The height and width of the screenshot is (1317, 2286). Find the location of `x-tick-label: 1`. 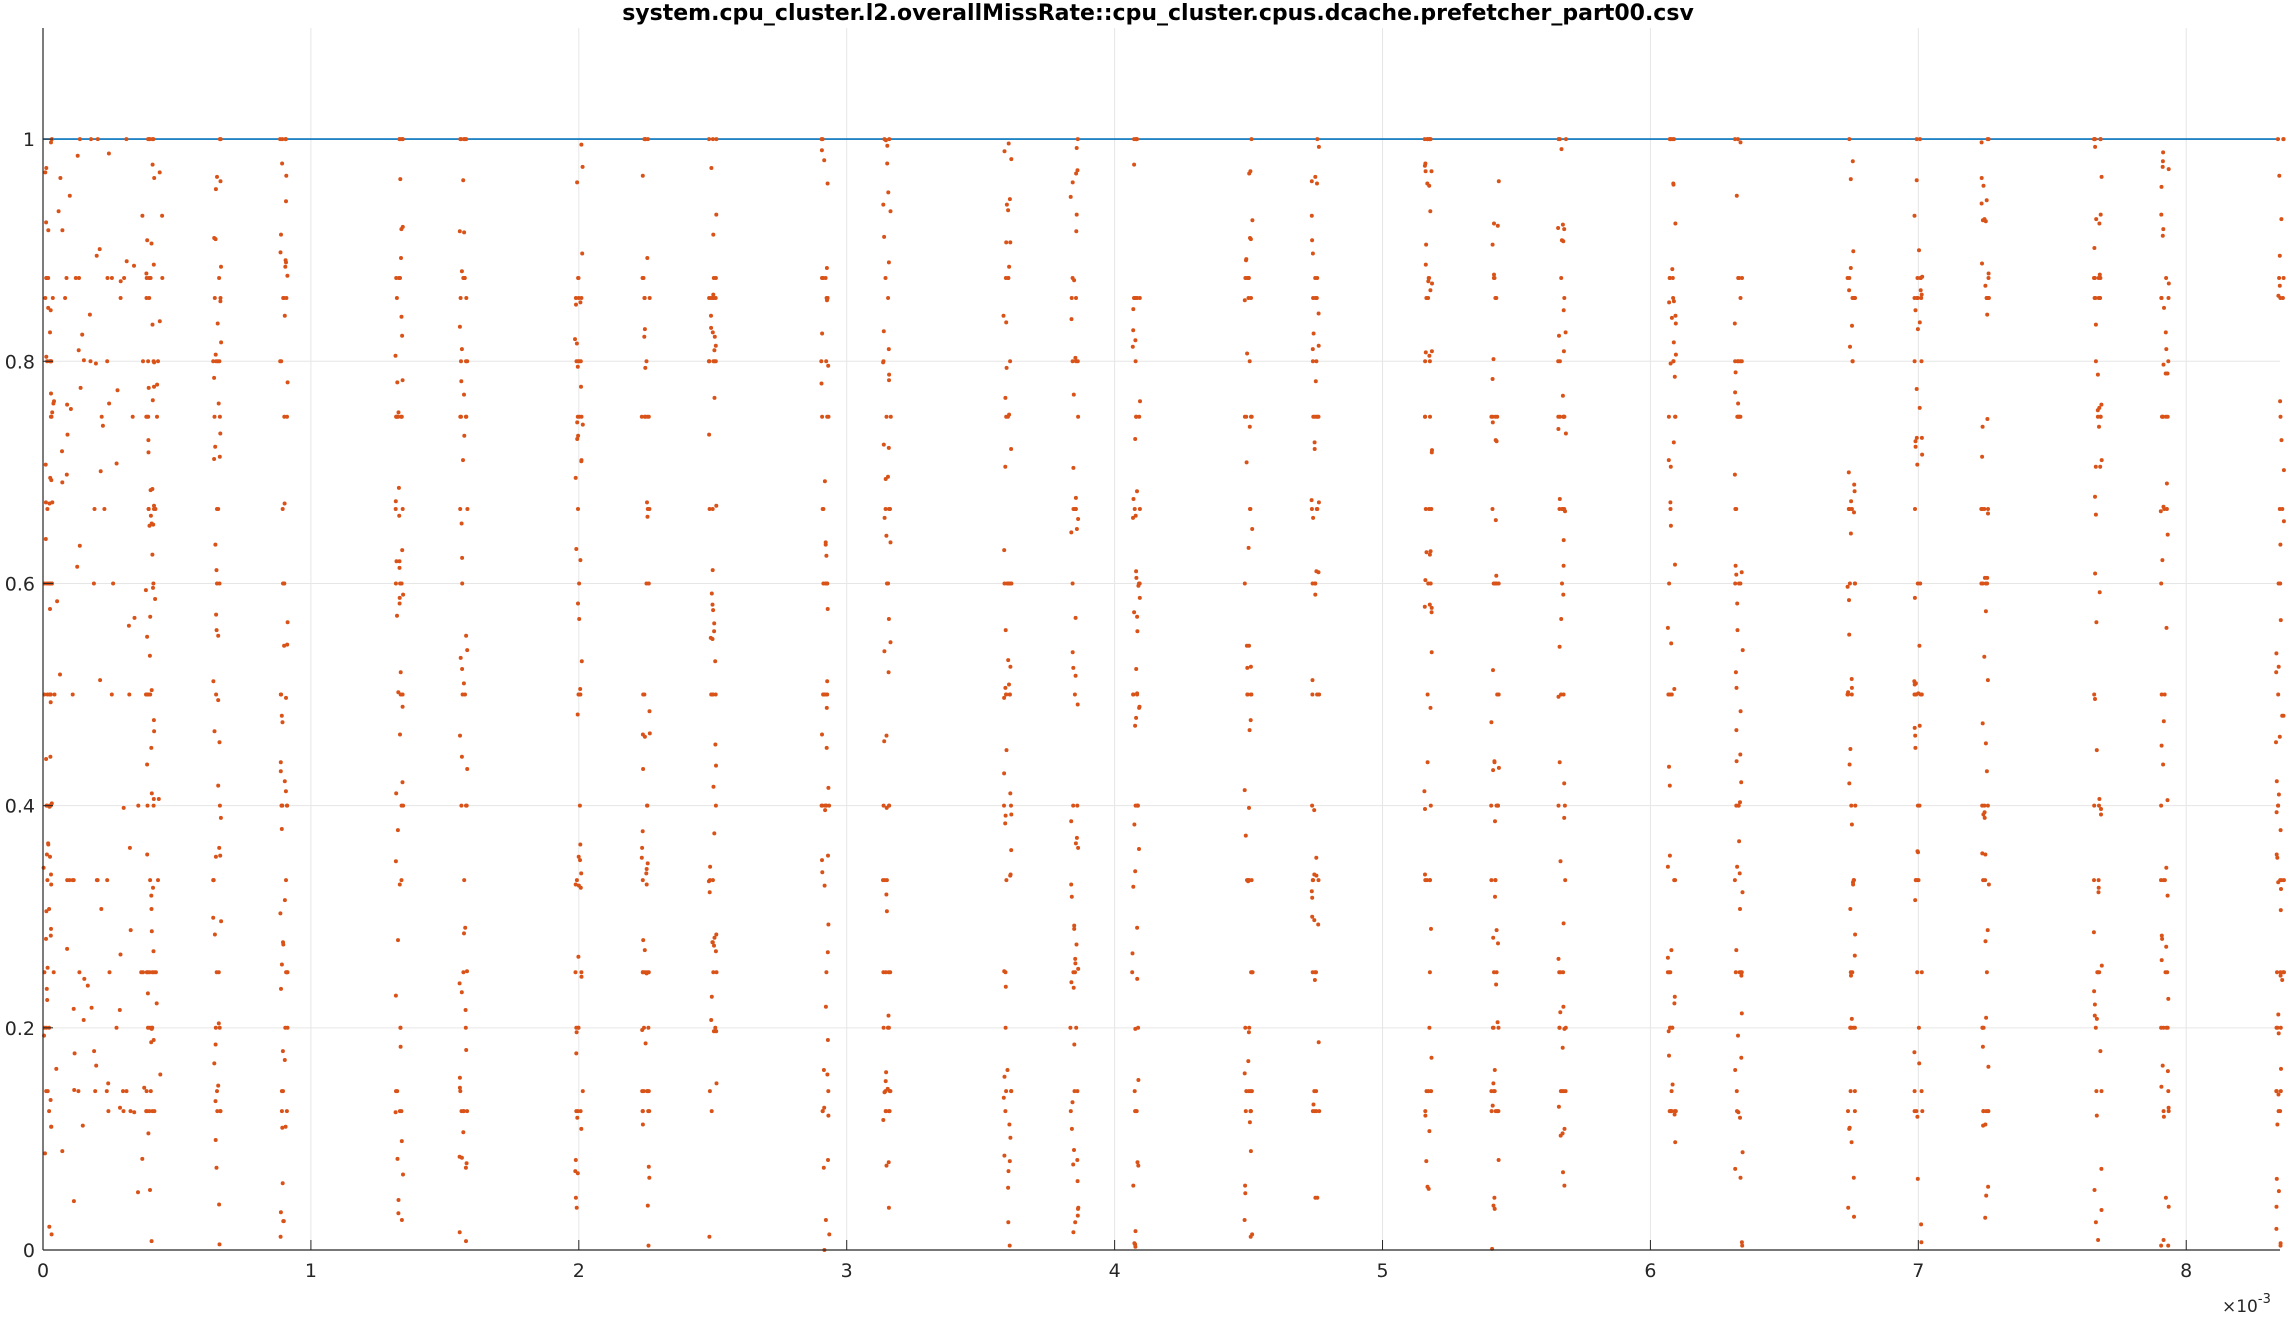

x-tick-label: 1 is located at coordinates (311, 1271).